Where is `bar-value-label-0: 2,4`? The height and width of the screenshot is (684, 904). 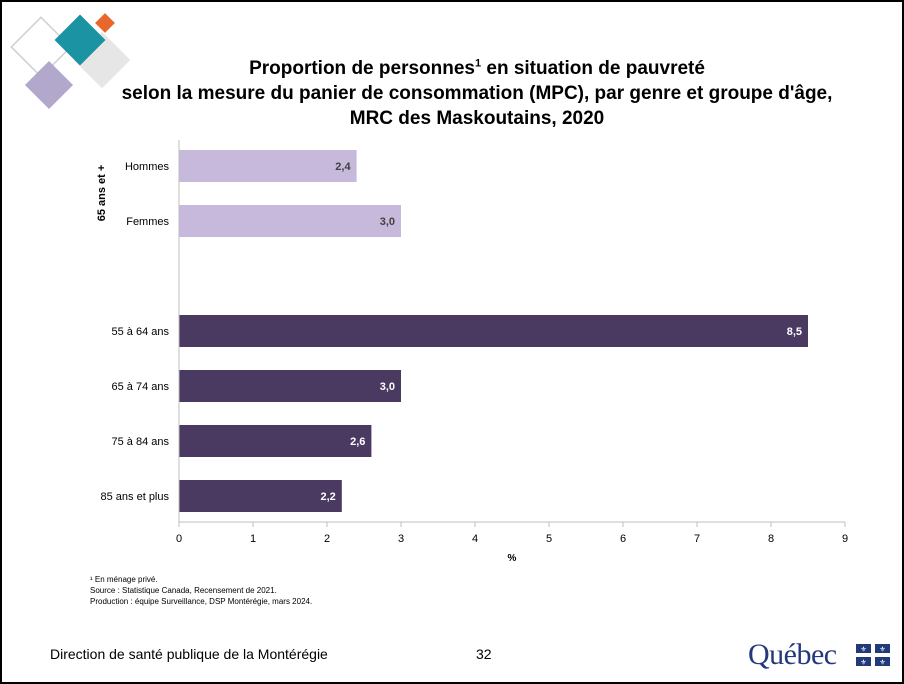
bar-value-label-0: 2,4 is located at coordinates (343, 167).